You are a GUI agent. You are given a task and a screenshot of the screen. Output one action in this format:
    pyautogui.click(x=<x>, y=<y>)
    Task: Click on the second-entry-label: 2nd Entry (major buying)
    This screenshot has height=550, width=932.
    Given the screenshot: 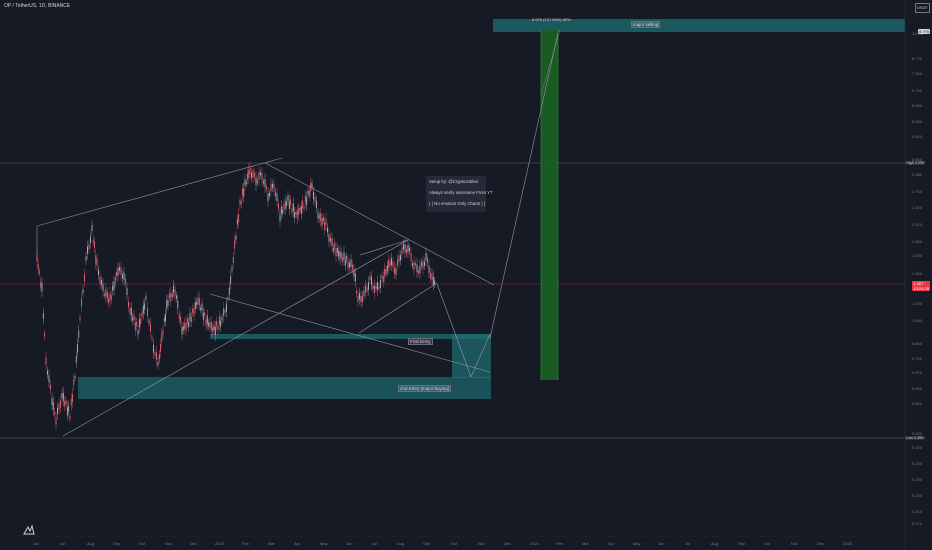 What is the action you would take?
    pyautogui.click(x=425, y=388)
    